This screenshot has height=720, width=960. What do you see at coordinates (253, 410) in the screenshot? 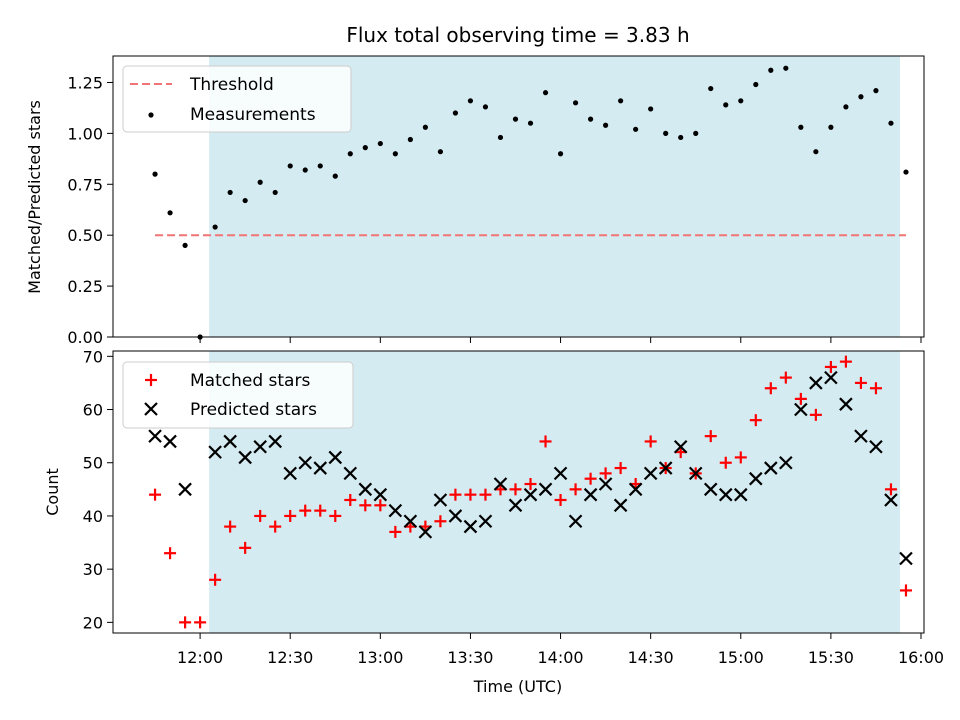
I see `legend-predicted-label: Predicted stars` at bounding box center [253, 410].